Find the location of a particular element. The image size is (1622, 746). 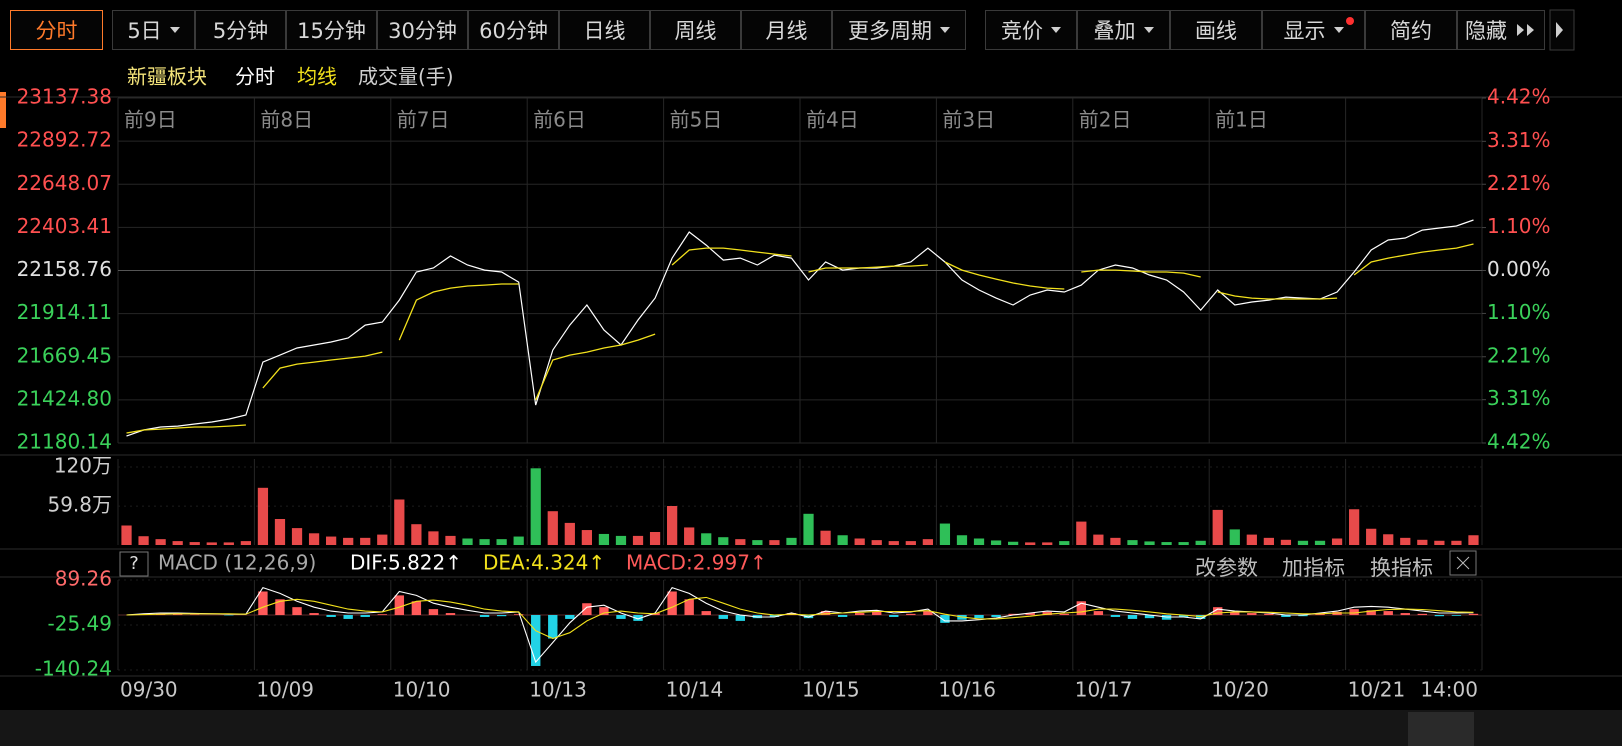

toolbar-button: 5分钟 is located at coordinates (240, 30).